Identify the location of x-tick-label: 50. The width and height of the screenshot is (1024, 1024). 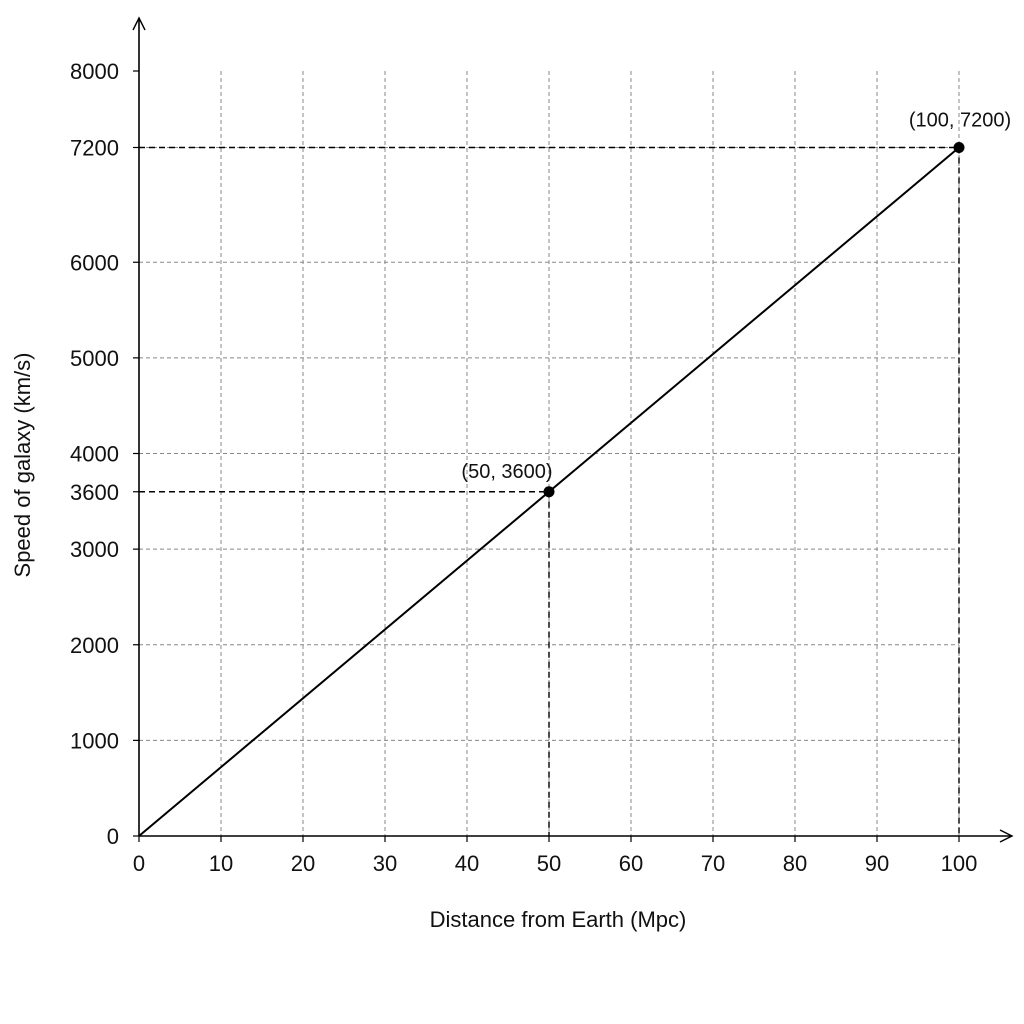
(549, 863).